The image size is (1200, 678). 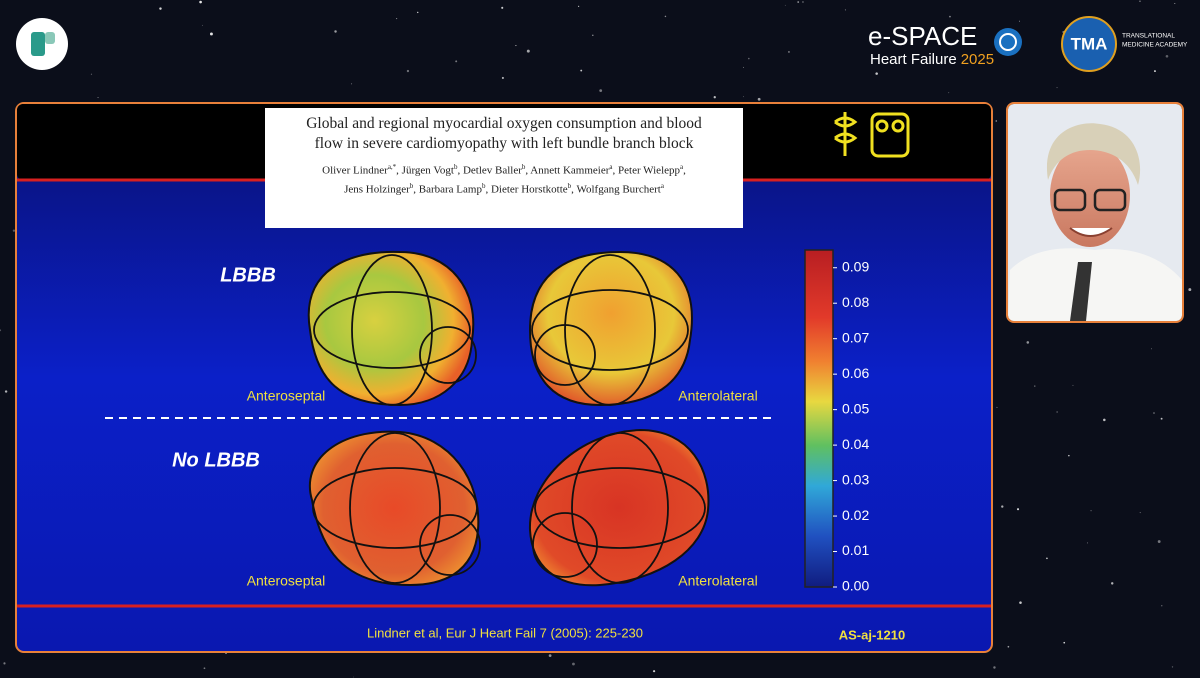 I want to click on academy-name: MEDICINE ACADEMY, so click(x=1155, y=45).